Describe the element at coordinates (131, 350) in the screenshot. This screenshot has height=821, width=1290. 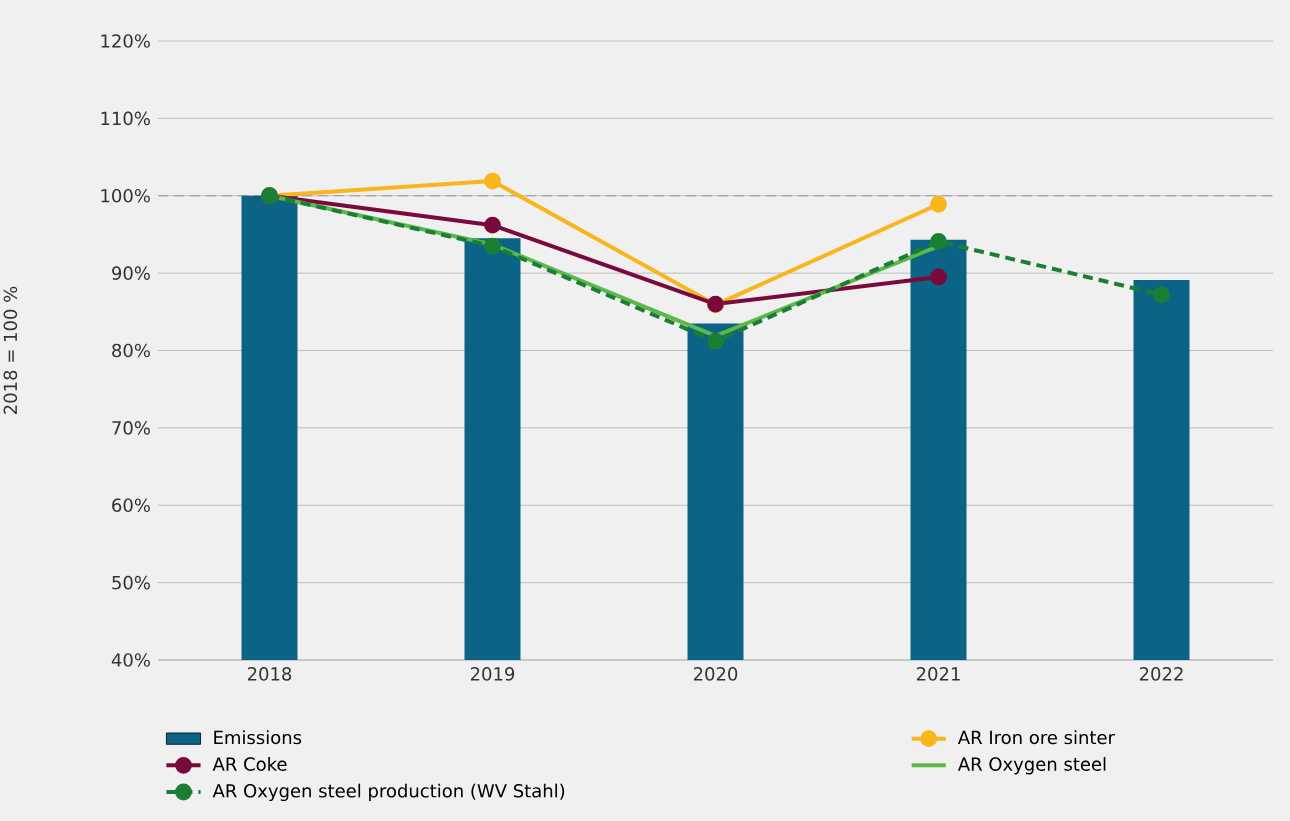
I see `y-tick-label: 80%` at that location.